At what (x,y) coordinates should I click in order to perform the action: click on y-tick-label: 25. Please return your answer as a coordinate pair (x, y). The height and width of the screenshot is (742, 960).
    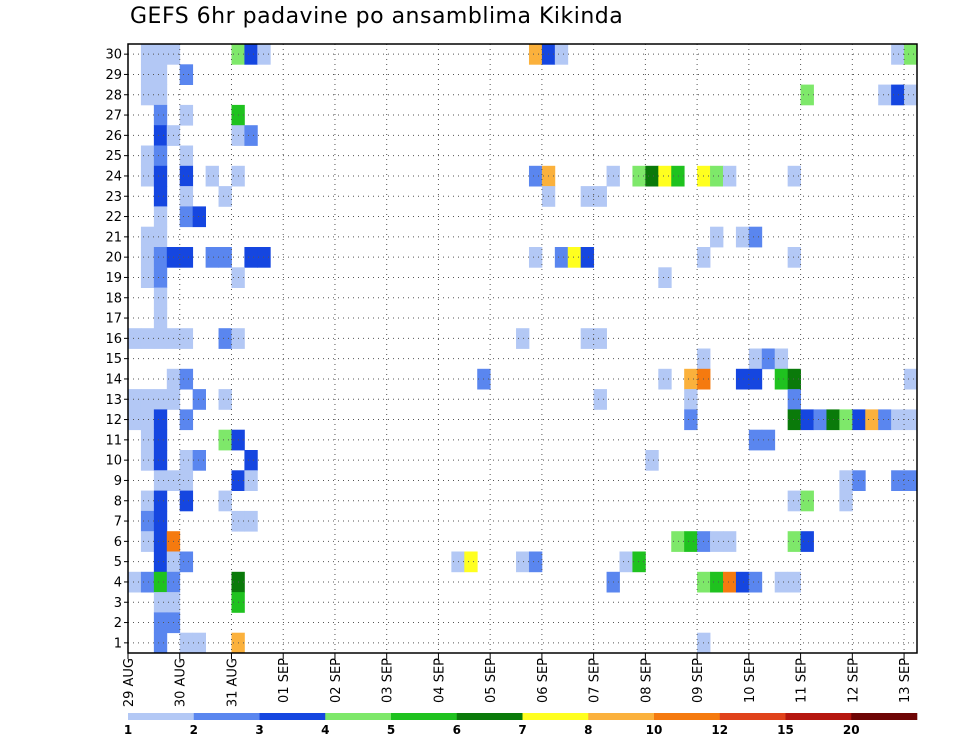
    Looking at the image, I should click on (113, 156).